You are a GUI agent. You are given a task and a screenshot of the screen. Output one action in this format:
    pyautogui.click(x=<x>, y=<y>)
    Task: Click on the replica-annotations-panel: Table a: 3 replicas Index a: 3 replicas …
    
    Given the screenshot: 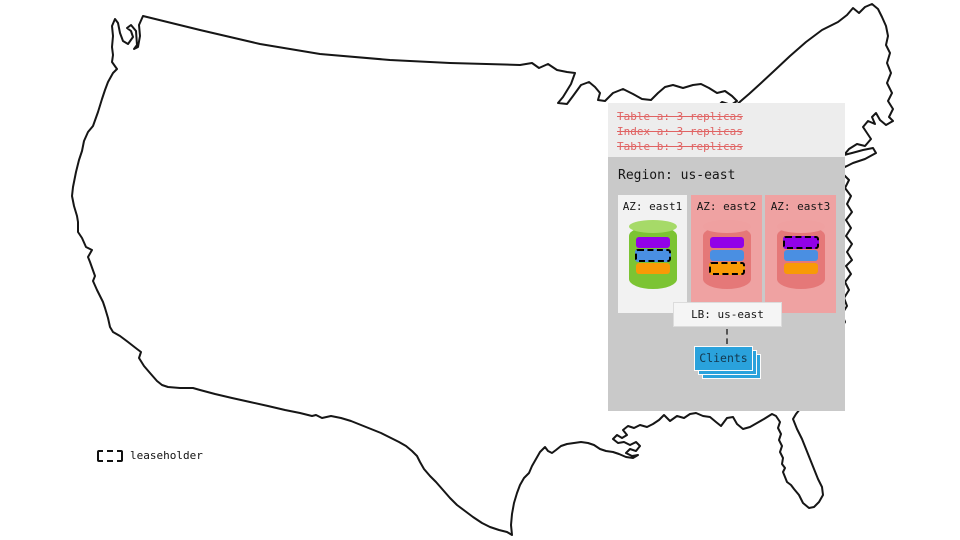 What is the action you would take?
    pyautogui.click(x=726, y=130)
    